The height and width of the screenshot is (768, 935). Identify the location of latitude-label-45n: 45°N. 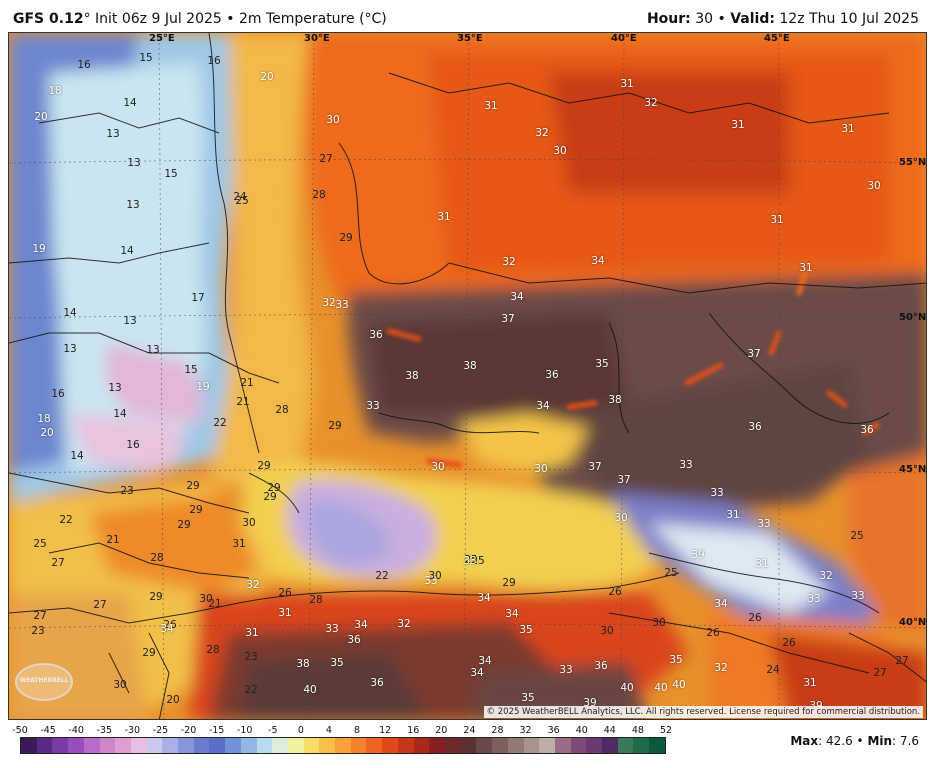
(913, 469).